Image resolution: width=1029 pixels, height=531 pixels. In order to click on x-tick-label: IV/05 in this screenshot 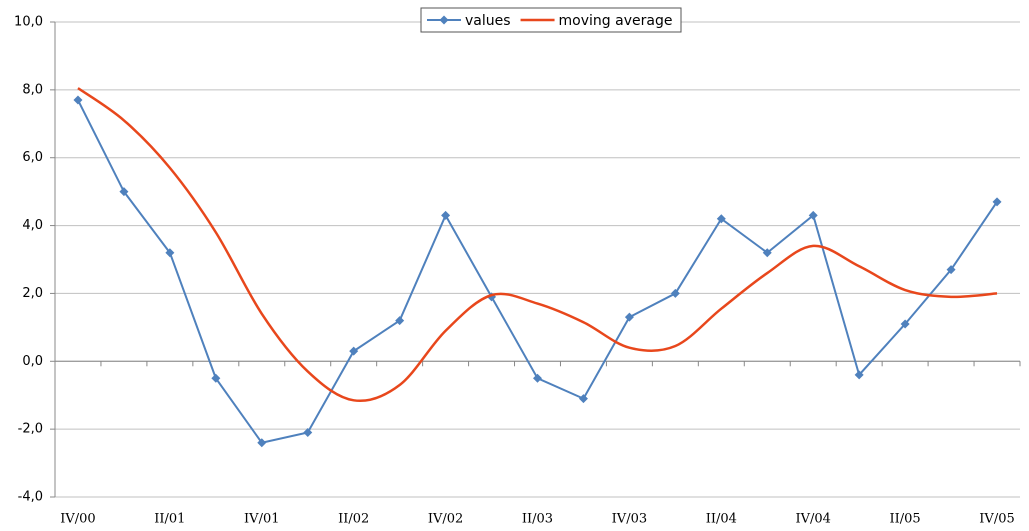, I will do `click(996, 519)`.